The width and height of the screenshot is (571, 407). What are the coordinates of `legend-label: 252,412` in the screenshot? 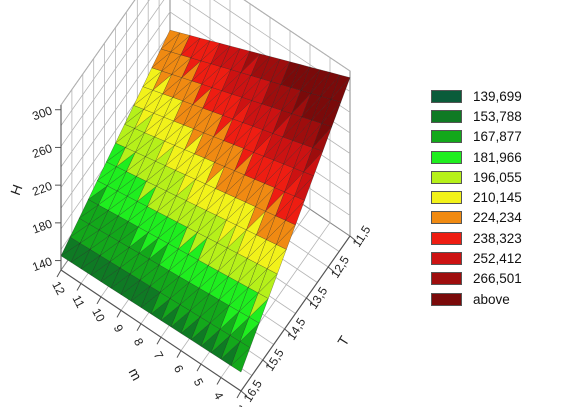 It's located at (497, 259).